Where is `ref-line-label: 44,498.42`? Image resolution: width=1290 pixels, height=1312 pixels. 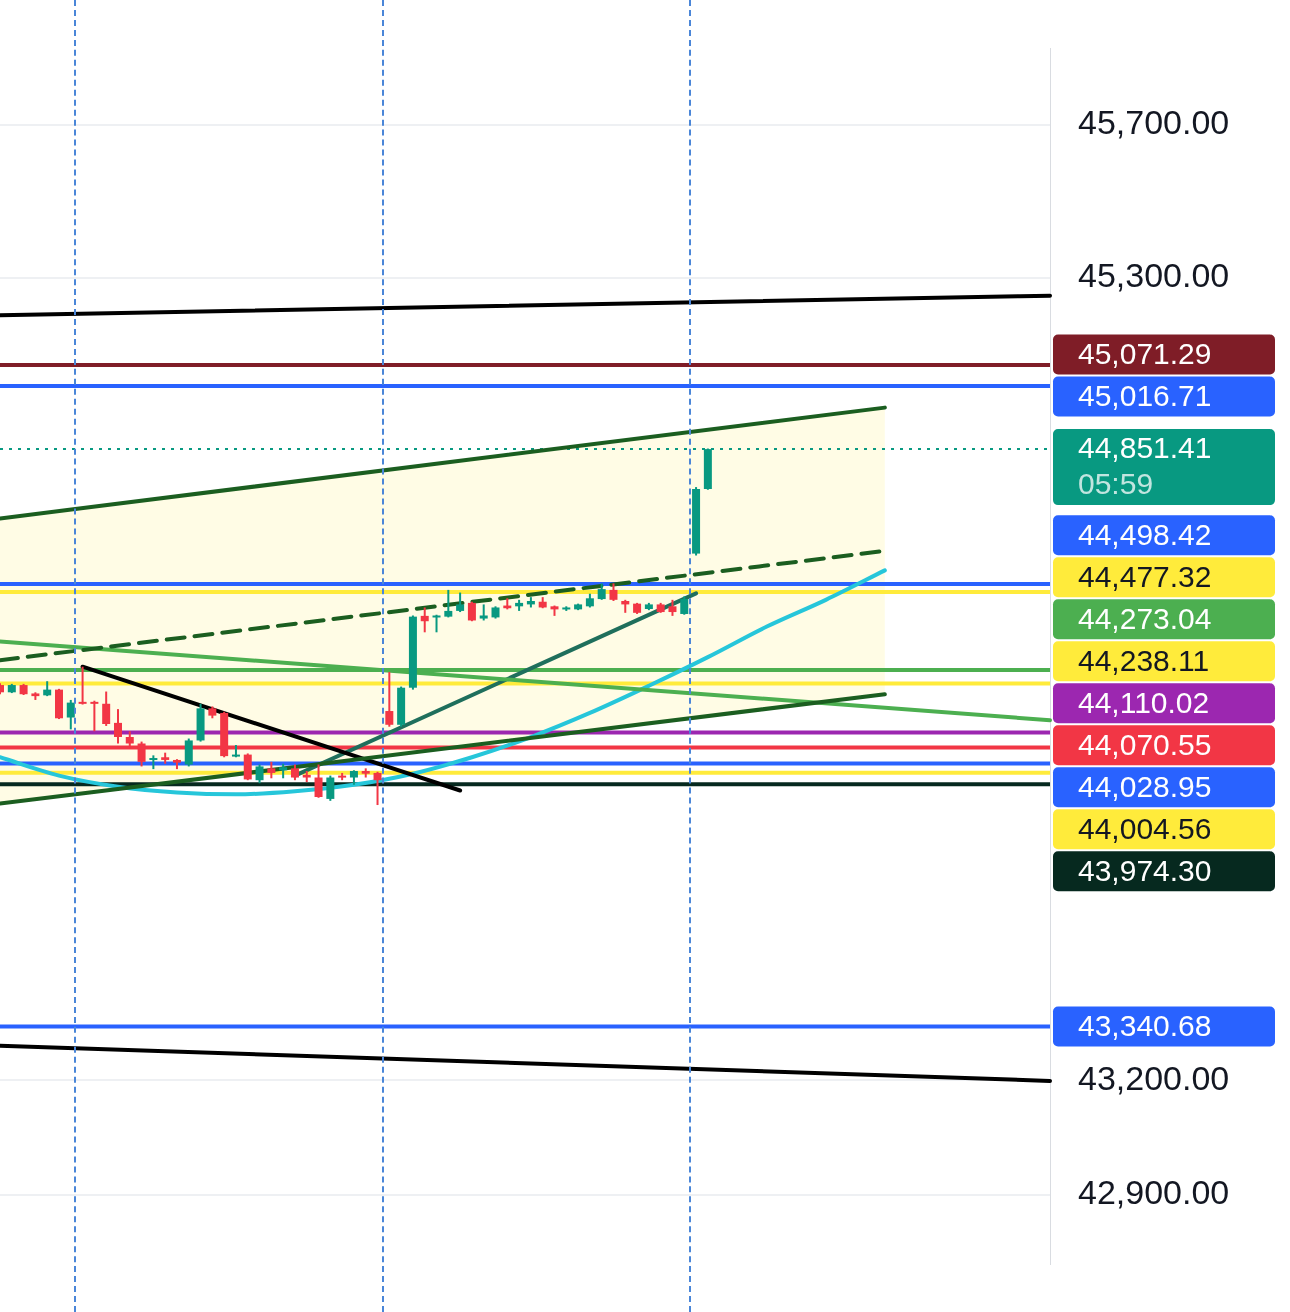 ref-line-label: 44,498.42 is located at coordinates (1145, 534).